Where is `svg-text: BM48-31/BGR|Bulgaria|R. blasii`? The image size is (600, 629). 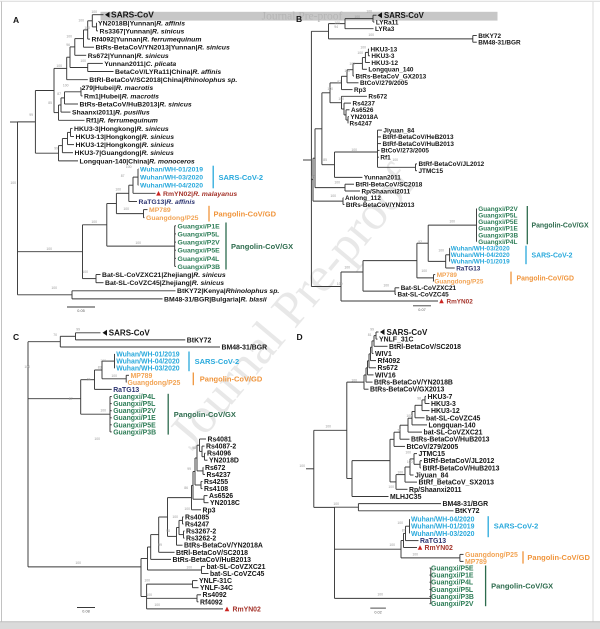
svg-text: BM48-31/BGR|Bulgaria|R. blasii is located at coordinates (216, 299).